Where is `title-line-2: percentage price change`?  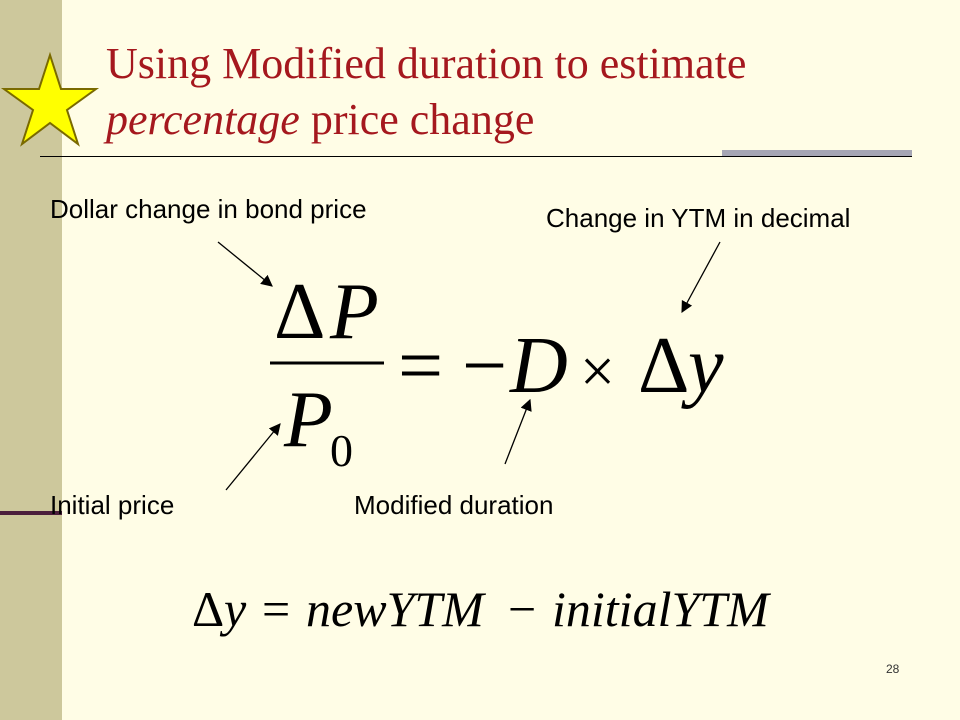 title-line-2: percentage price change is located at coordinates (516, 120).